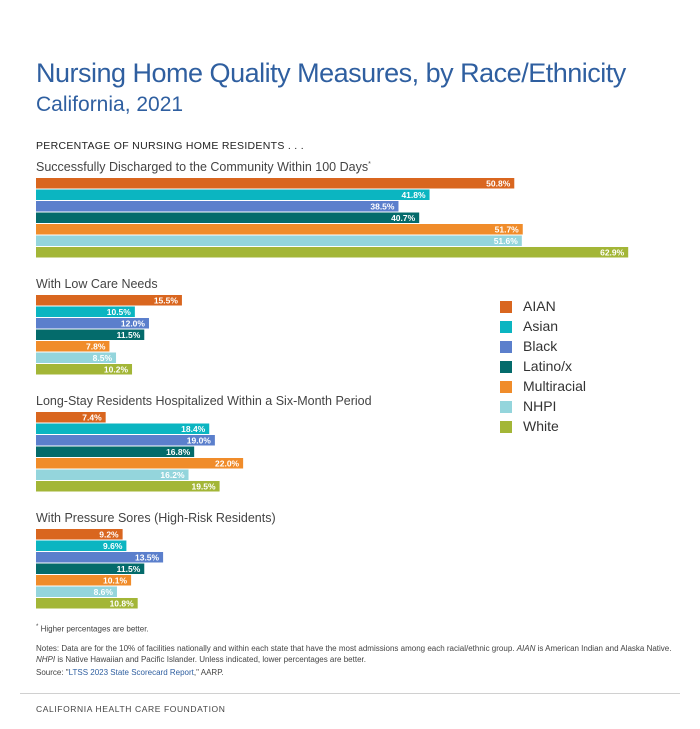 Image resolution: width=700 pixels, height=729 pixels. I want to click on bar-label-g3-aian: 9.2%, so click(109, 534).